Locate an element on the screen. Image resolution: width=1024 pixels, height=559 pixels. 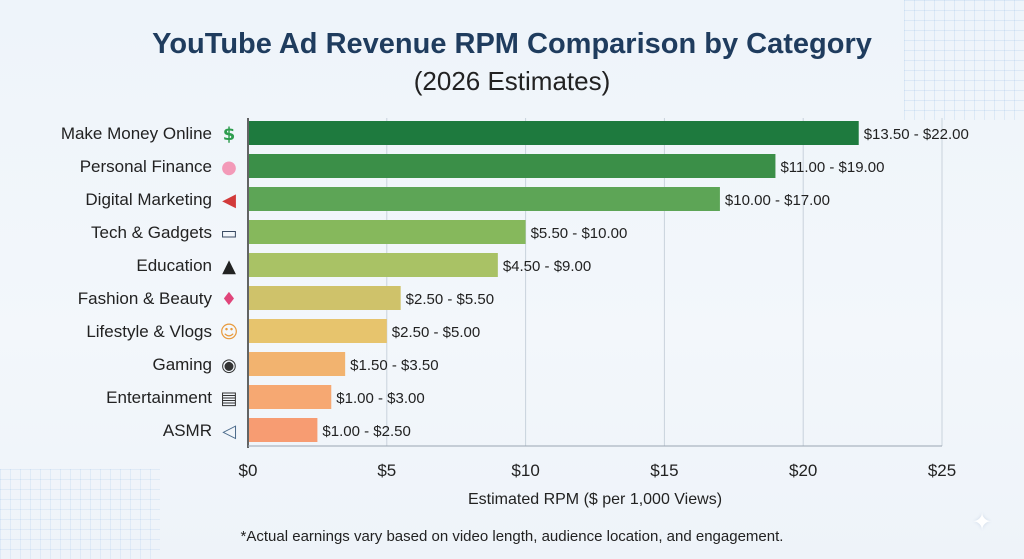
x-tick-label: $0 is located at coordinates (248, 470).